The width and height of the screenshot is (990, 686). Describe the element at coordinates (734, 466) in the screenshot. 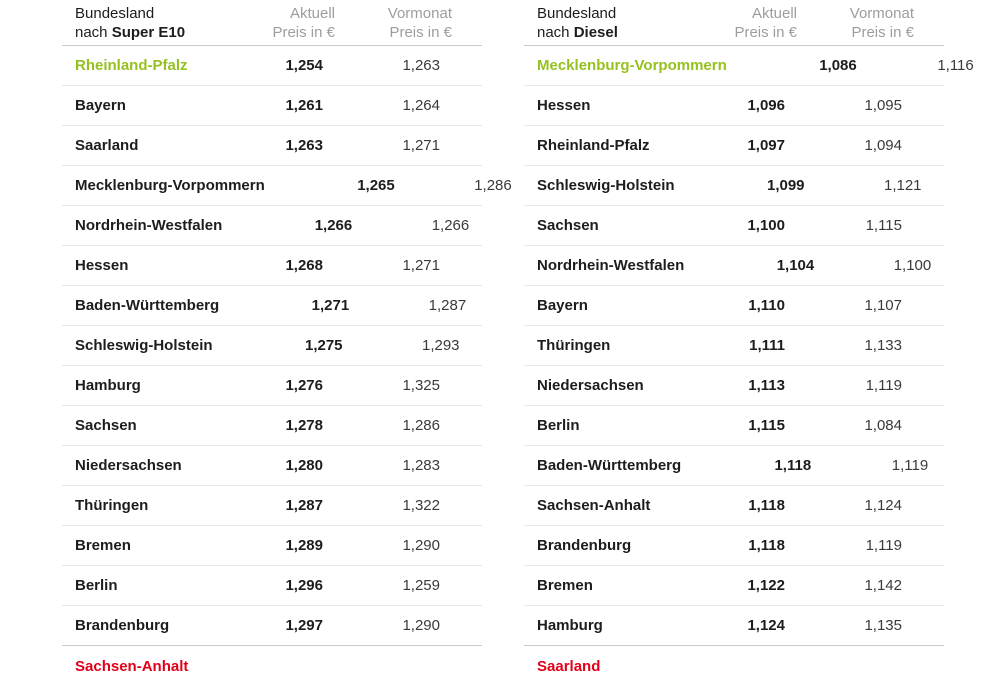

I see `table-row: Baden-Württemberg 1,118 1,119` at that location.